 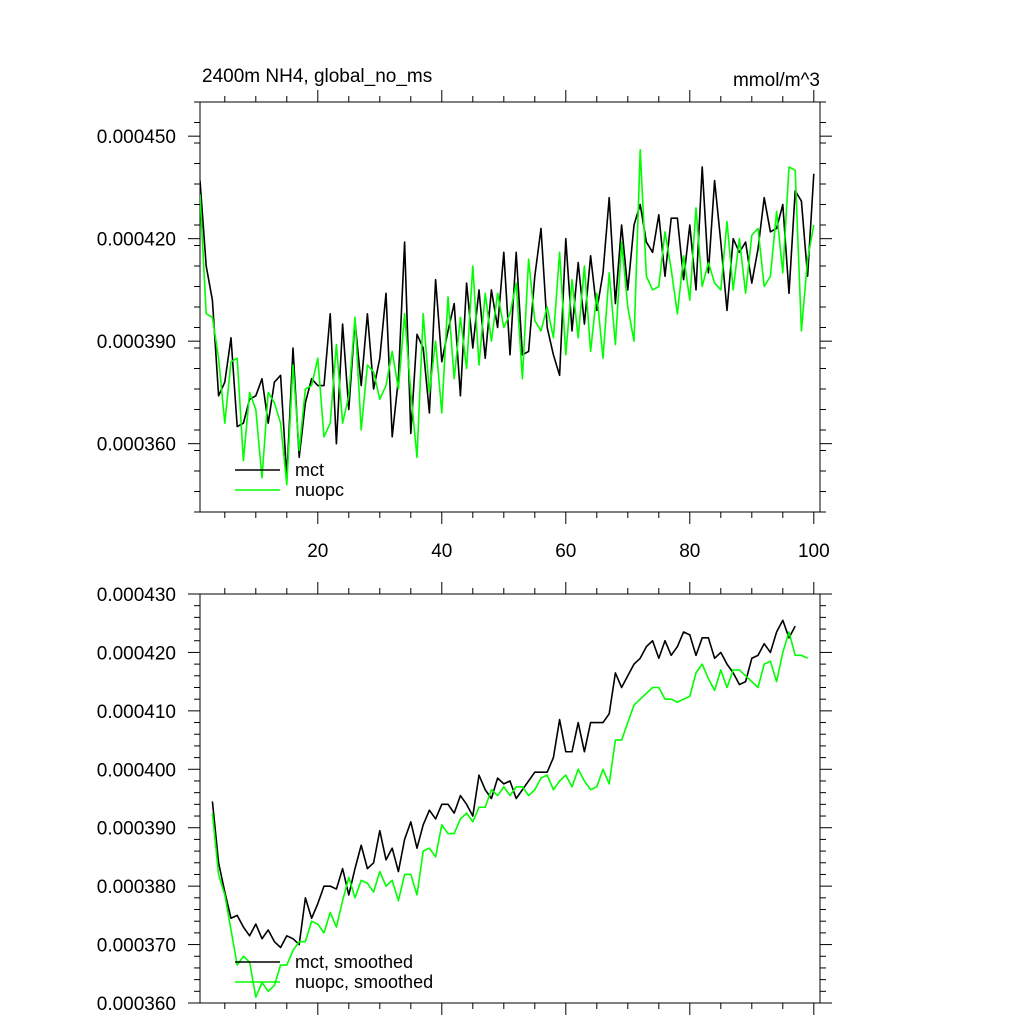 I want to click on x-tick-label: 20, so click(x=317, y=551).